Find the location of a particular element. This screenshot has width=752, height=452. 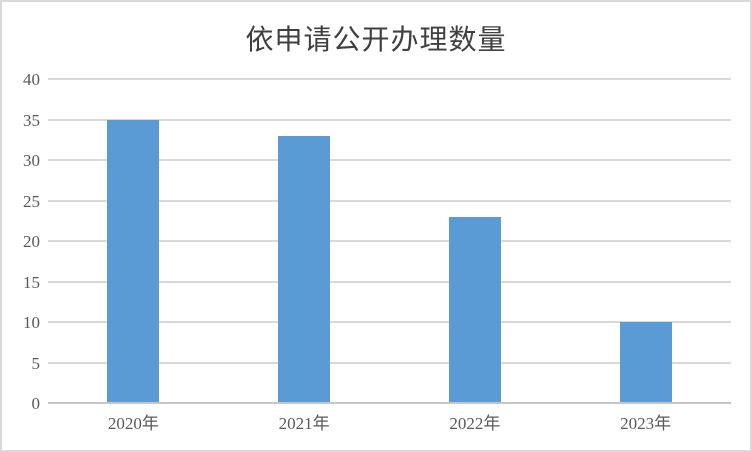

y-tick-label: 10 is located at coordinates (31, 322).